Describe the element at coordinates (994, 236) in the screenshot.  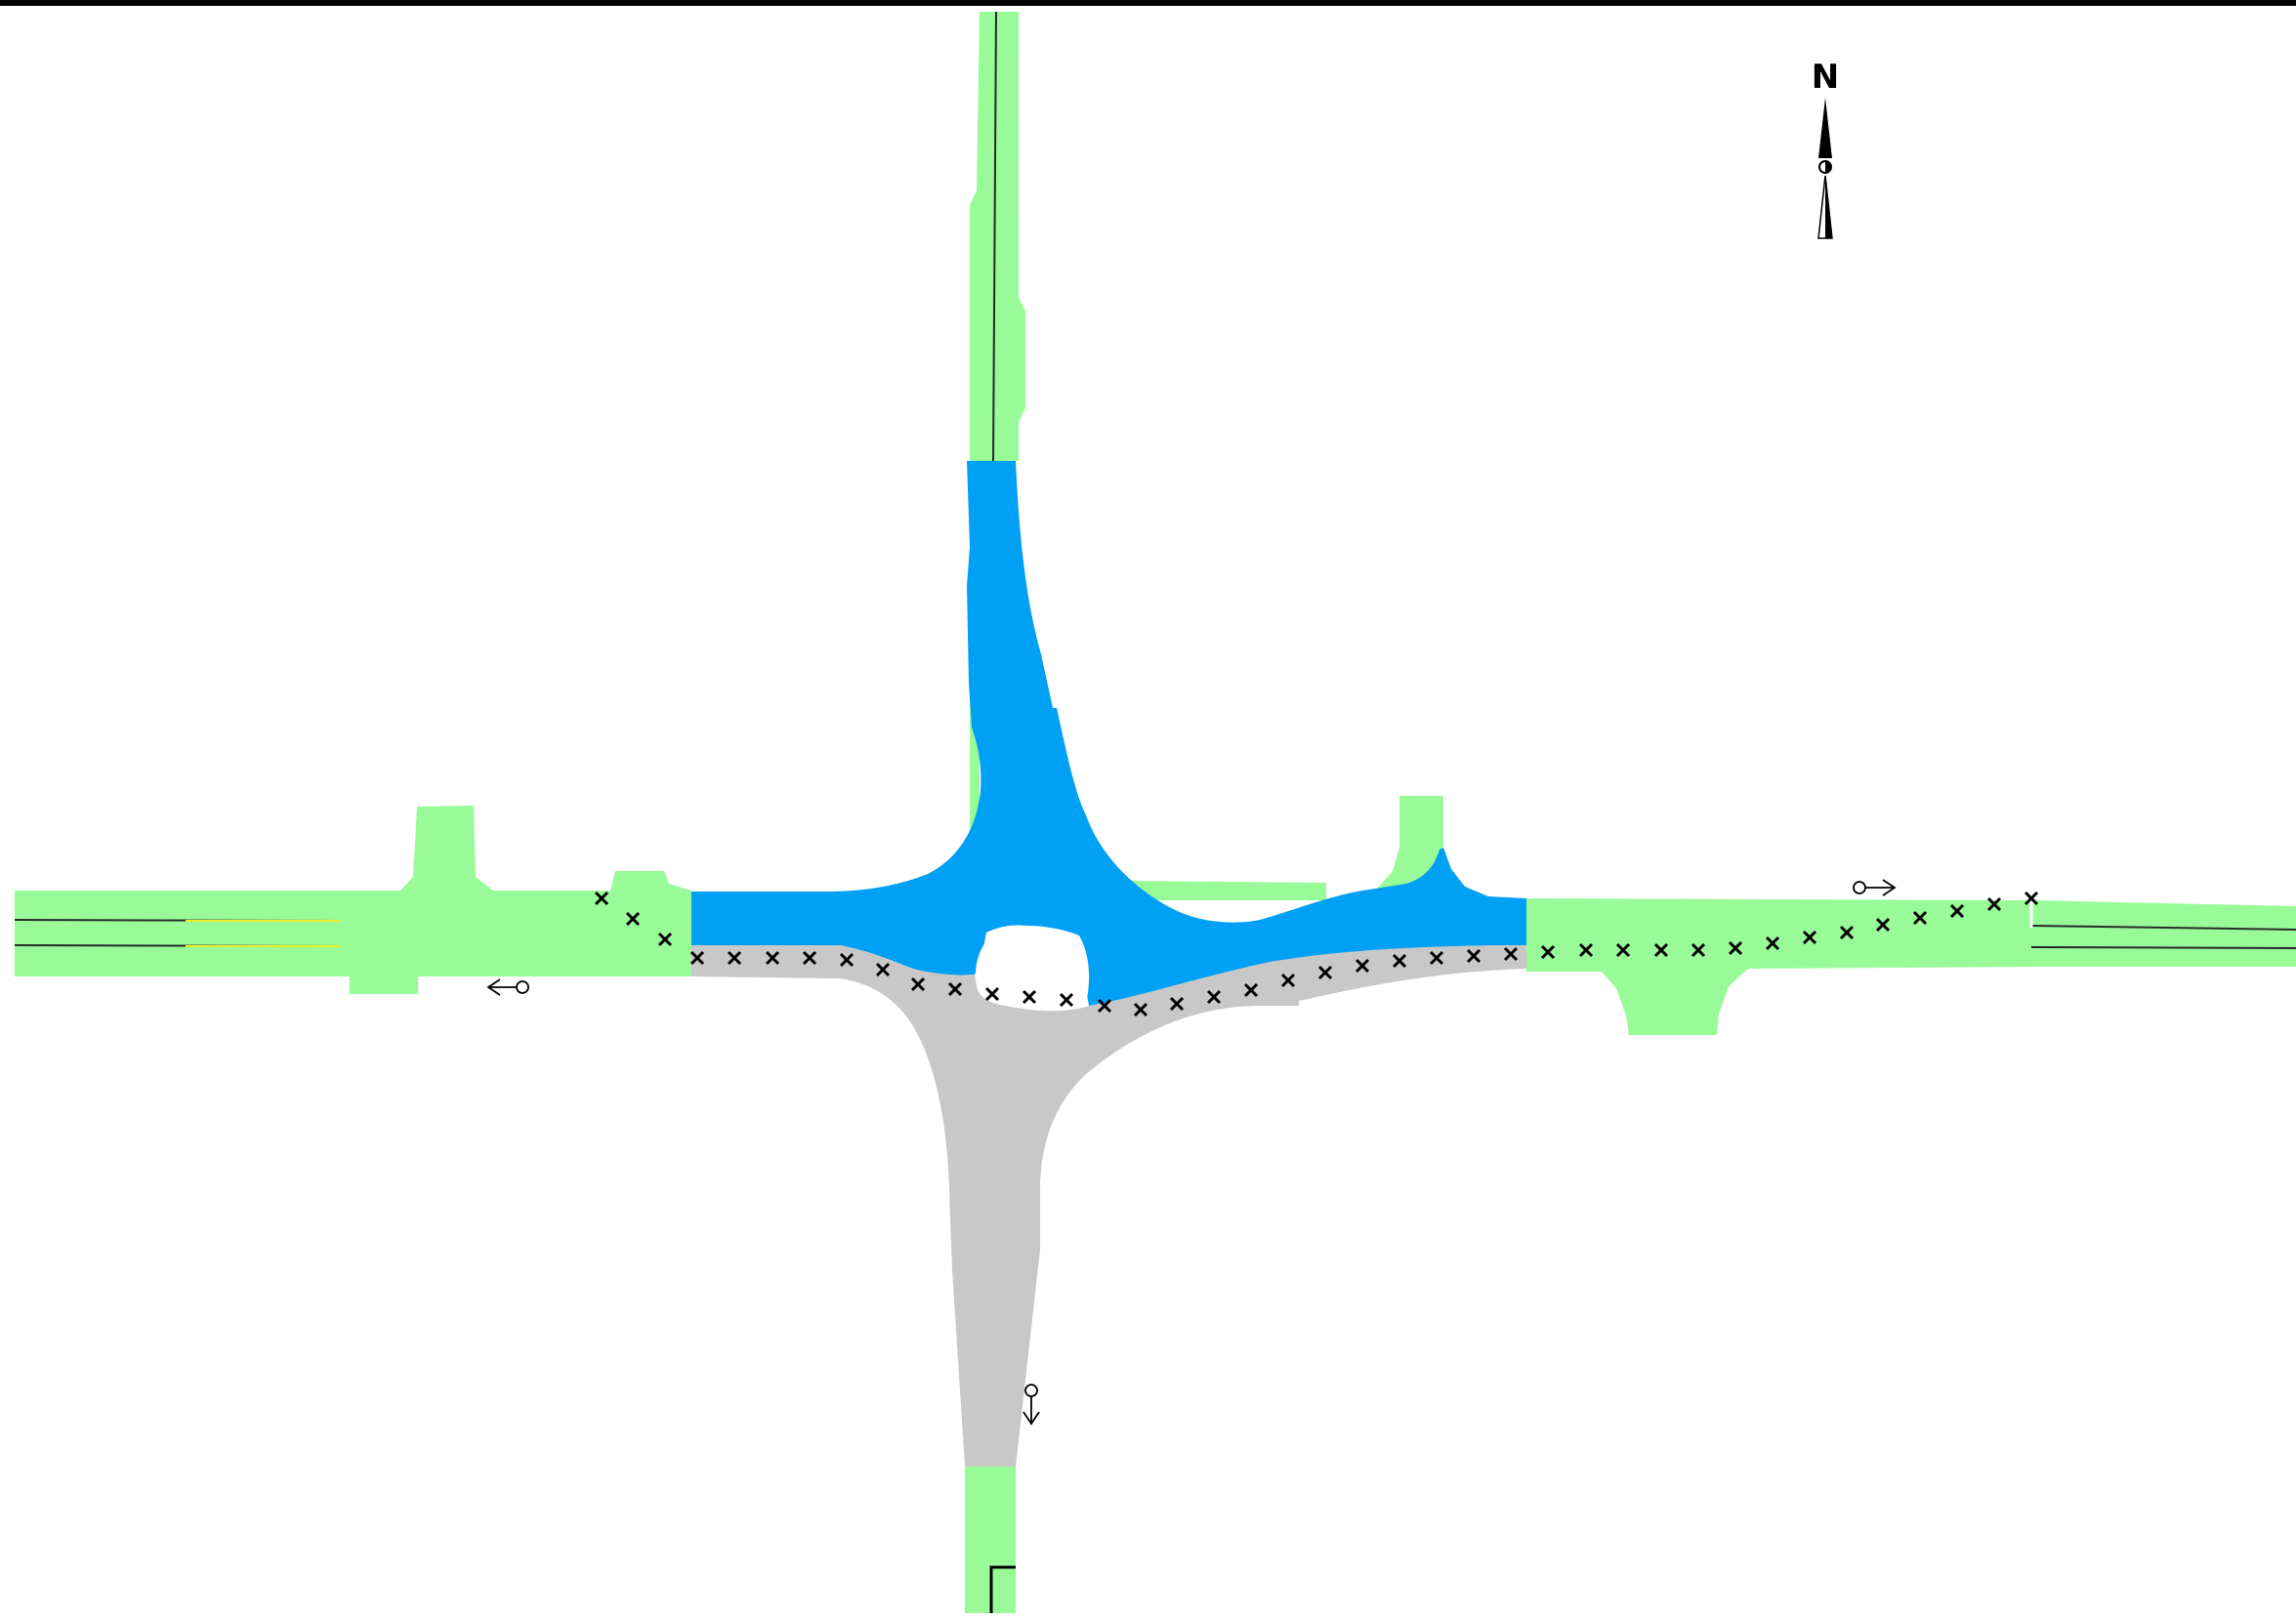
I see `north-centerline` at that location.